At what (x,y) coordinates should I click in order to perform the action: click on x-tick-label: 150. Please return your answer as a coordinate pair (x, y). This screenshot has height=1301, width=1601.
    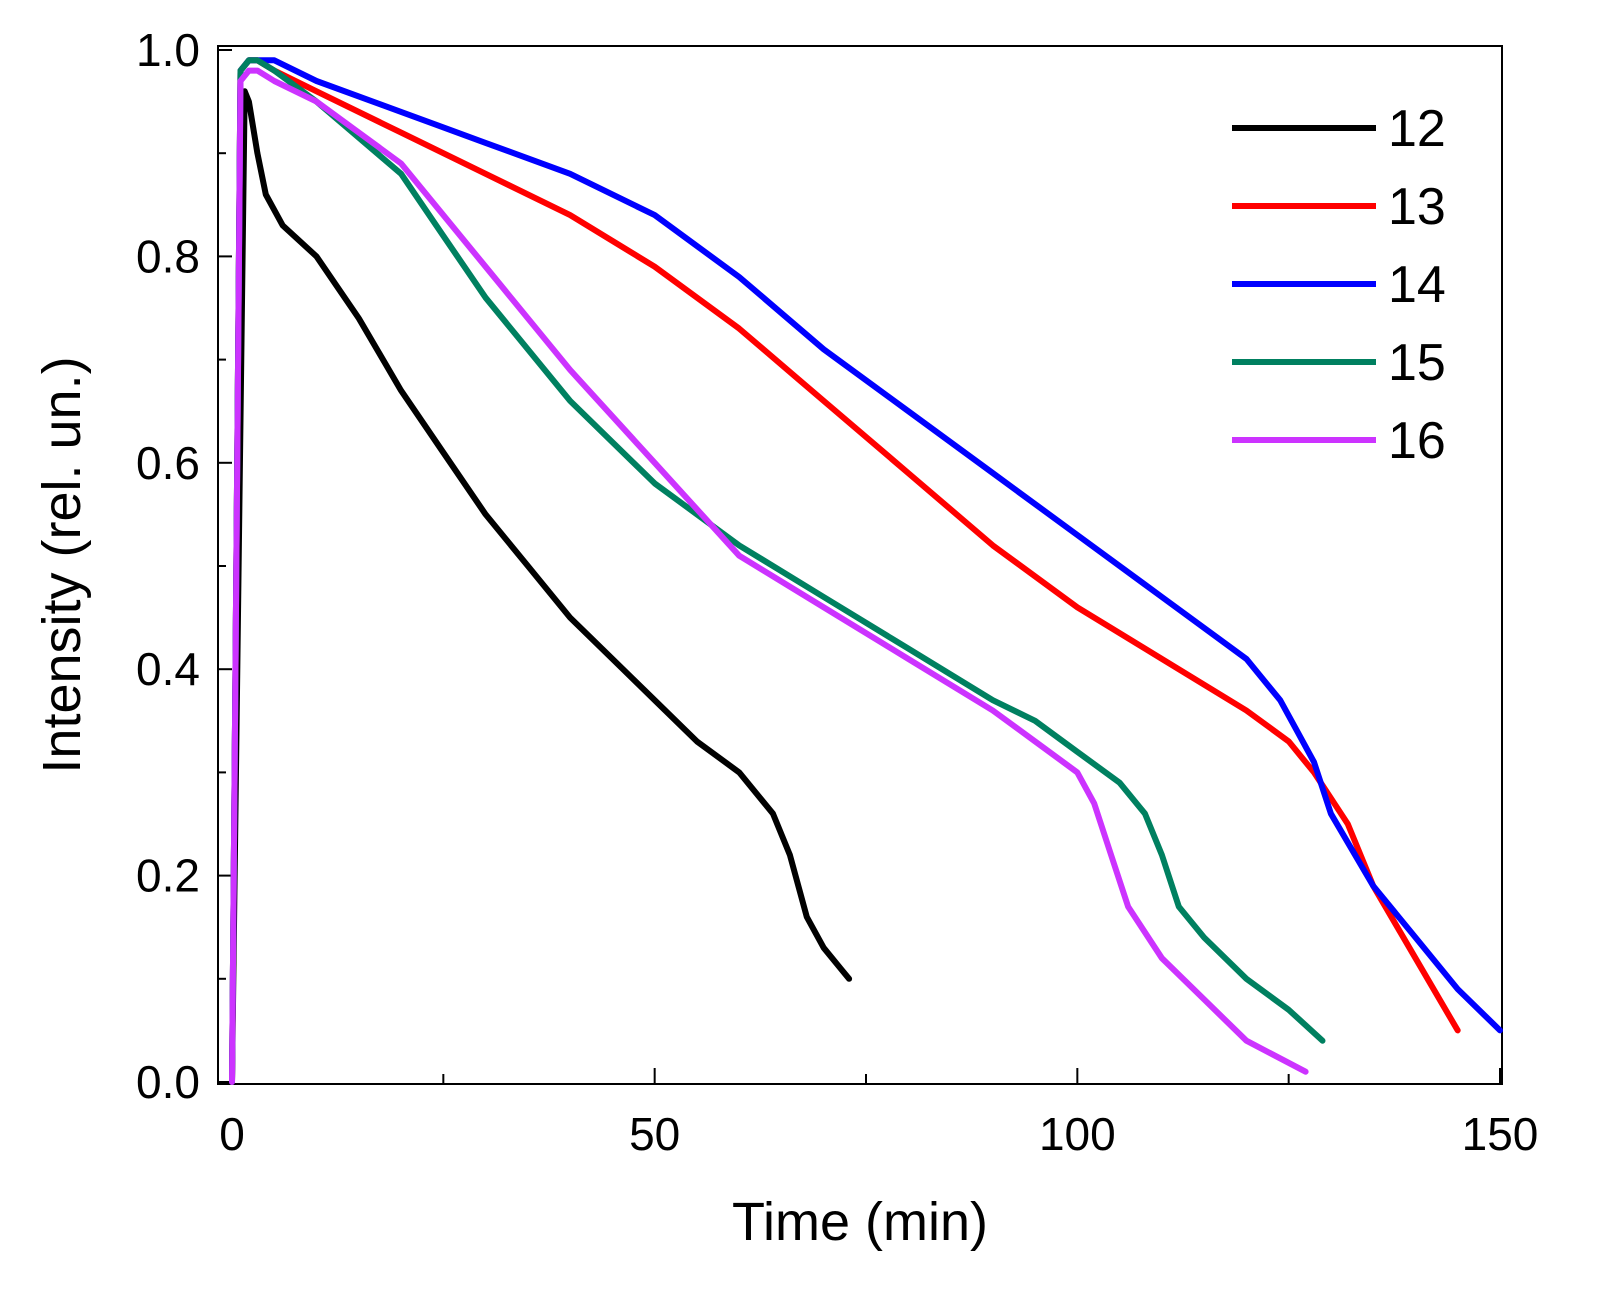
    Looking at the image, I should click on (1500, 1134).